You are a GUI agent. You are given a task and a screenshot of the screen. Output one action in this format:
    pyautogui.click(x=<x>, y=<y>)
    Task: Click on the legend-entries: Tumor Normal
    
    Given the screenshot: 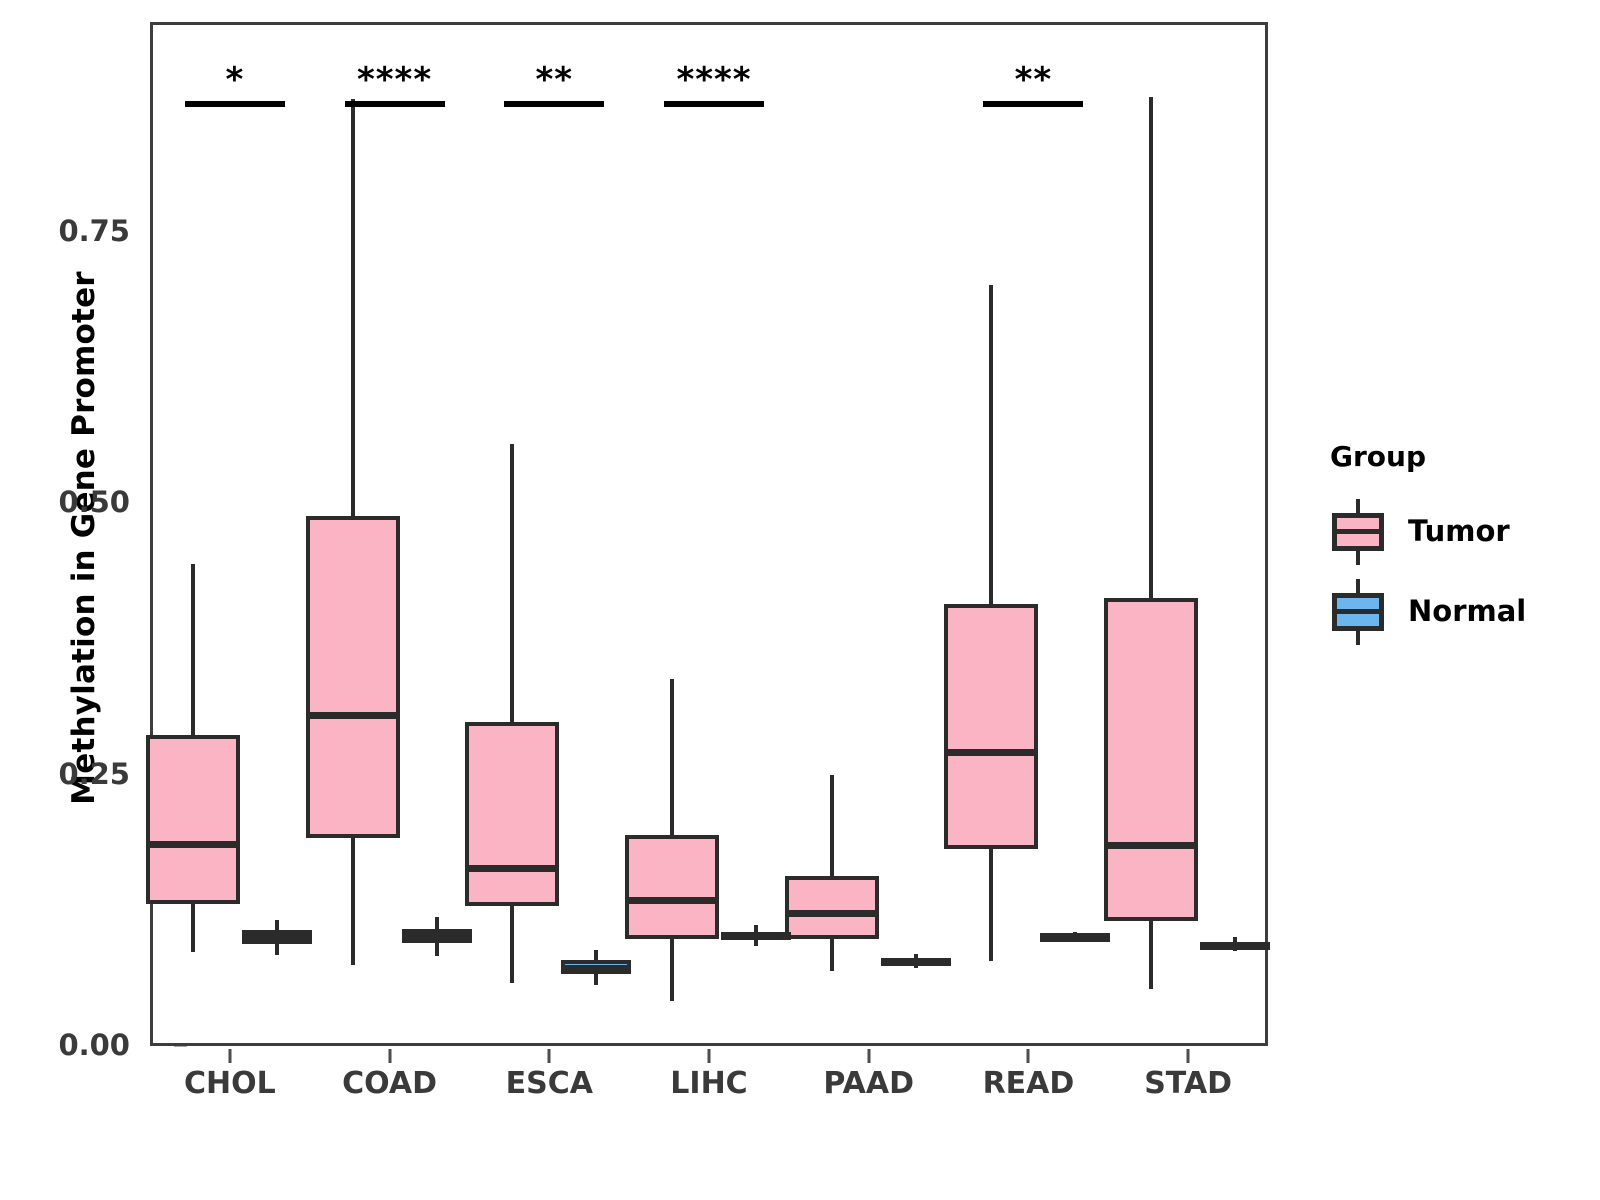 What is the action you would take?
    pyautogui.click(x=1460, y=571)
    